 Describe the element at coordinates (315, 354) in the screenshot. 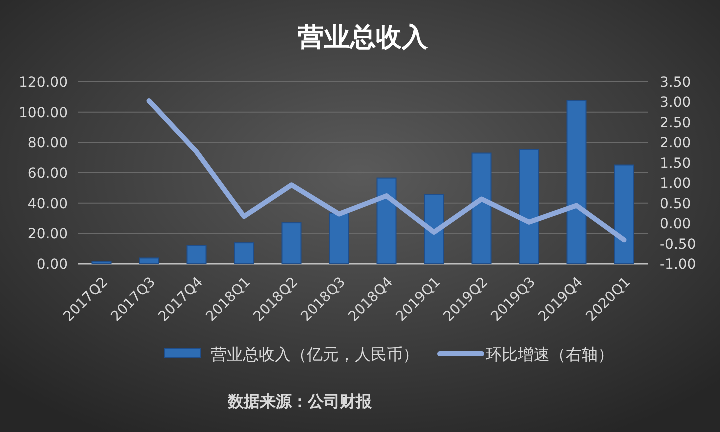

I see `legend-label: 营业总收入（亿元，人民币）` at that location.